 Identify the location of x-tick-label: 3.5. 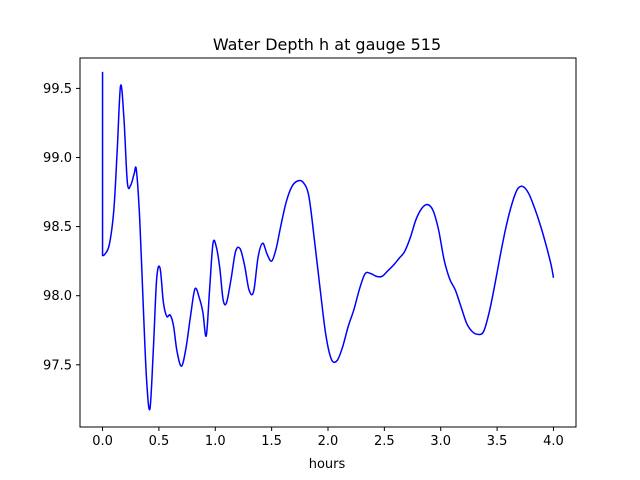
(497, 441).